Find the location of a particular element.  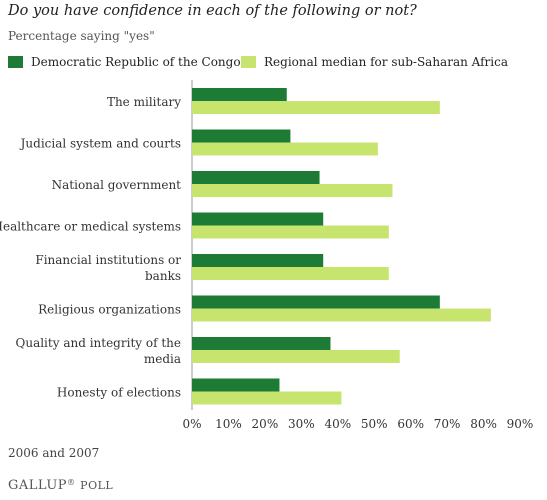

brand-sub: POLL is located at coordinates (97, 485).